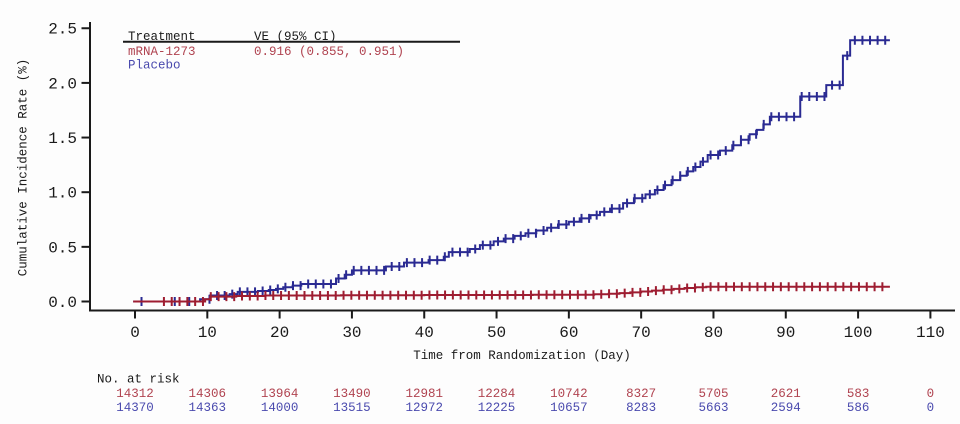 The height and width of the screenshot is (424, 960). I want to click on svg-text: 10657, so click(569, 408).